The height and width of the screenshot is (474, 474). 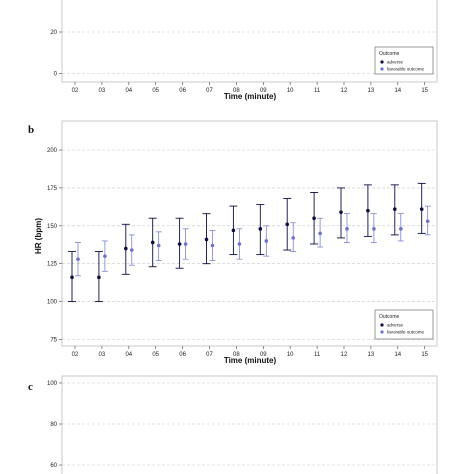 What do you see at coordinates (249, 52) in the screenshot?
I see `panel-a-grid` at bounding box center [249, 52].